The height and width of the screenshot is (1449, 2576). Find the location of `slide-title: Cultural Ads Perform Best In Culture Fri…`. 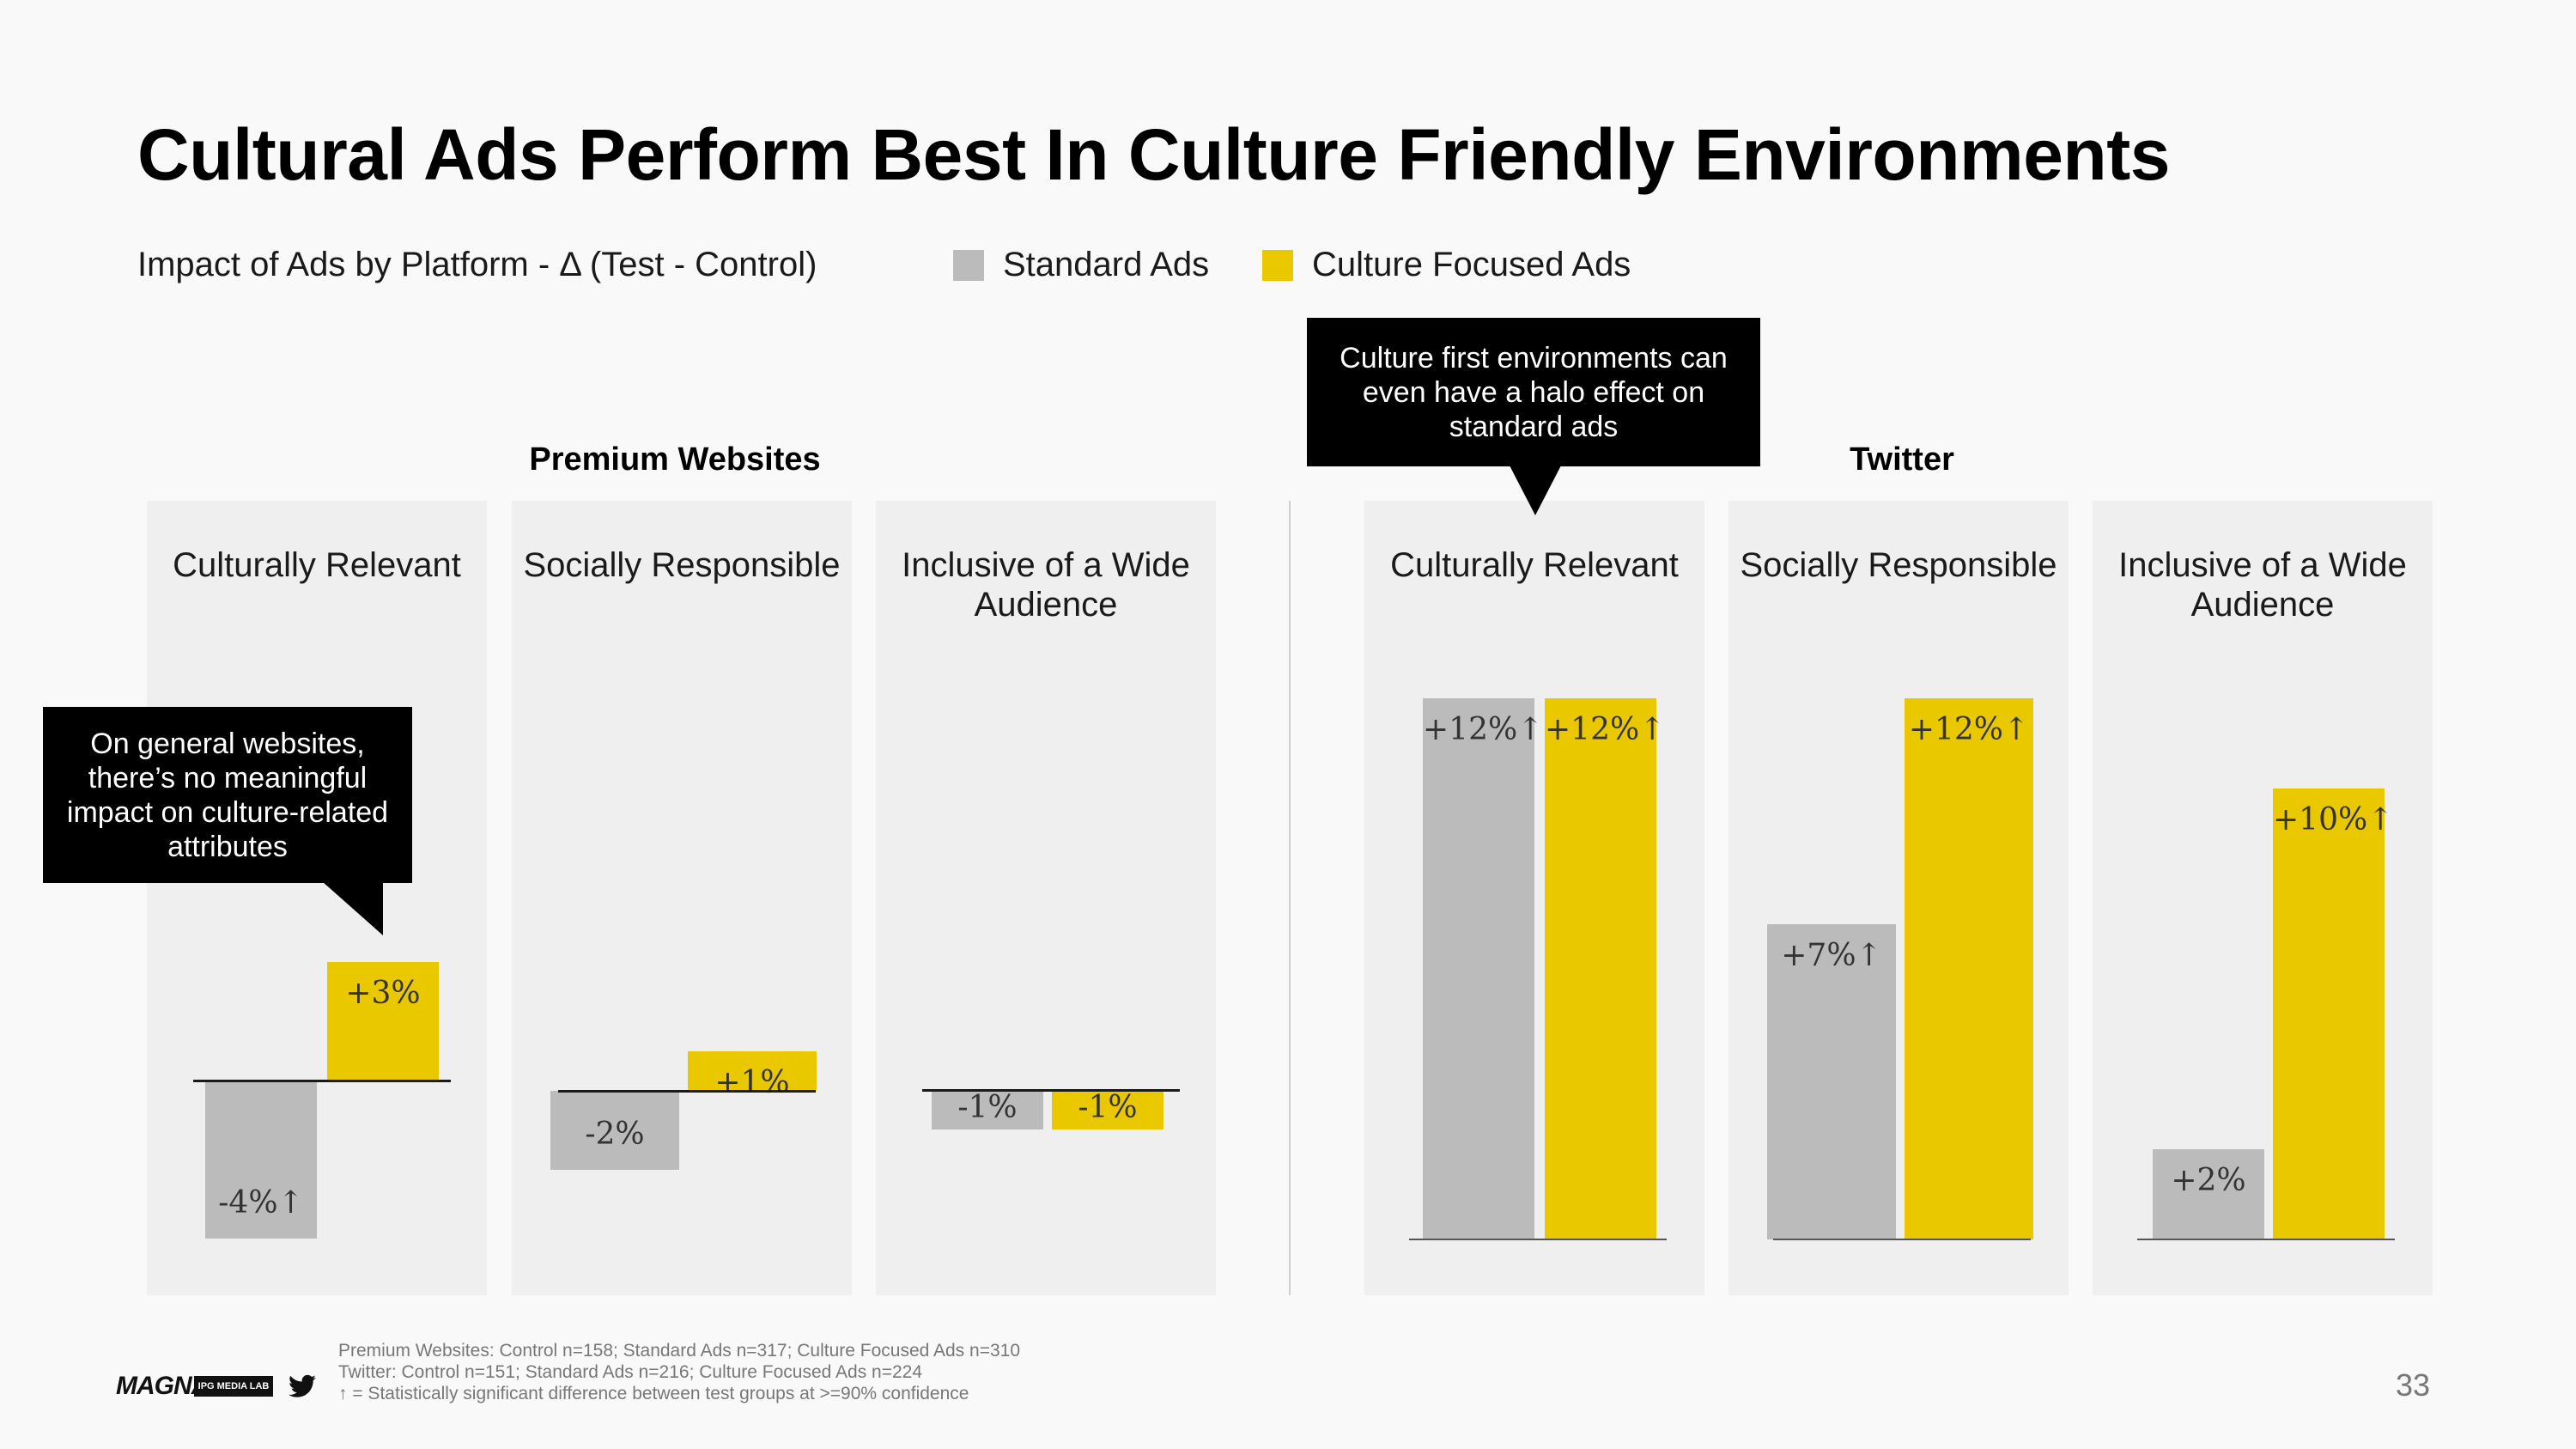

slide-title: Cultural Ads Perform Best In Culture Fri… is located at coordinates (1153, 154).